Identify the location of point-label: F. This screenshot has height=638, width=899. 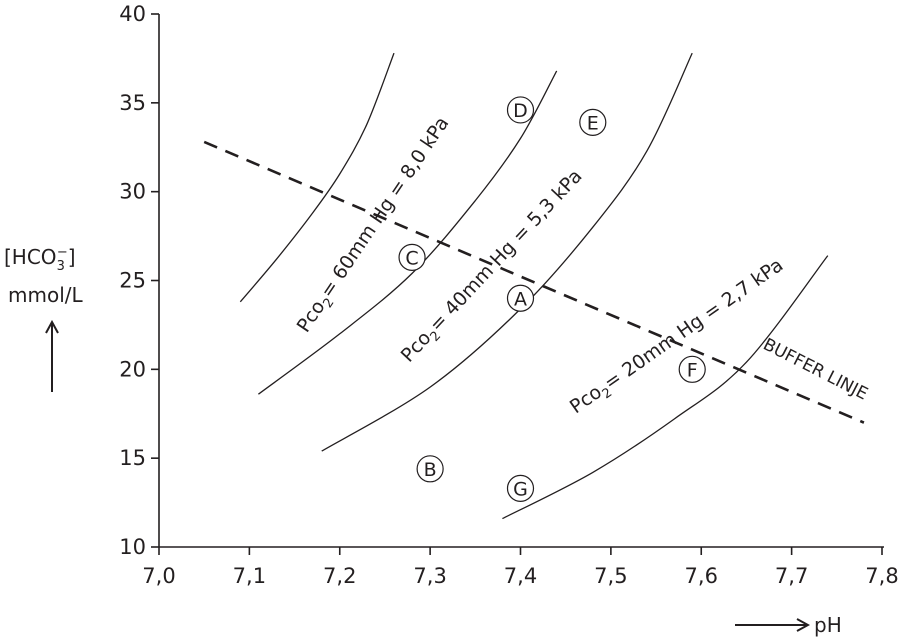
(692, 370).